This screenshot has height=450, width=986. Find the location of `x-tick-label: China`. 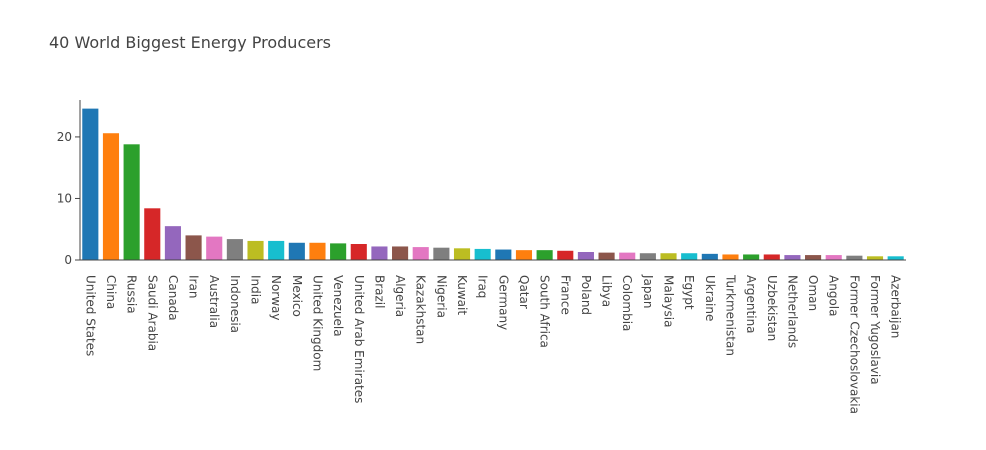

x-tick-label: China is located at coordinates (111, 292).